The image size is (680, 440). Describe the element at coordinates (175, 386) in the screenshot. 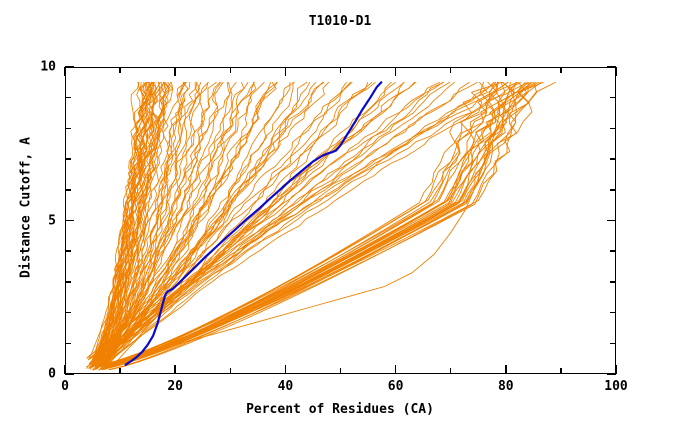

I see `x-tick-label-20: 20` at that location.